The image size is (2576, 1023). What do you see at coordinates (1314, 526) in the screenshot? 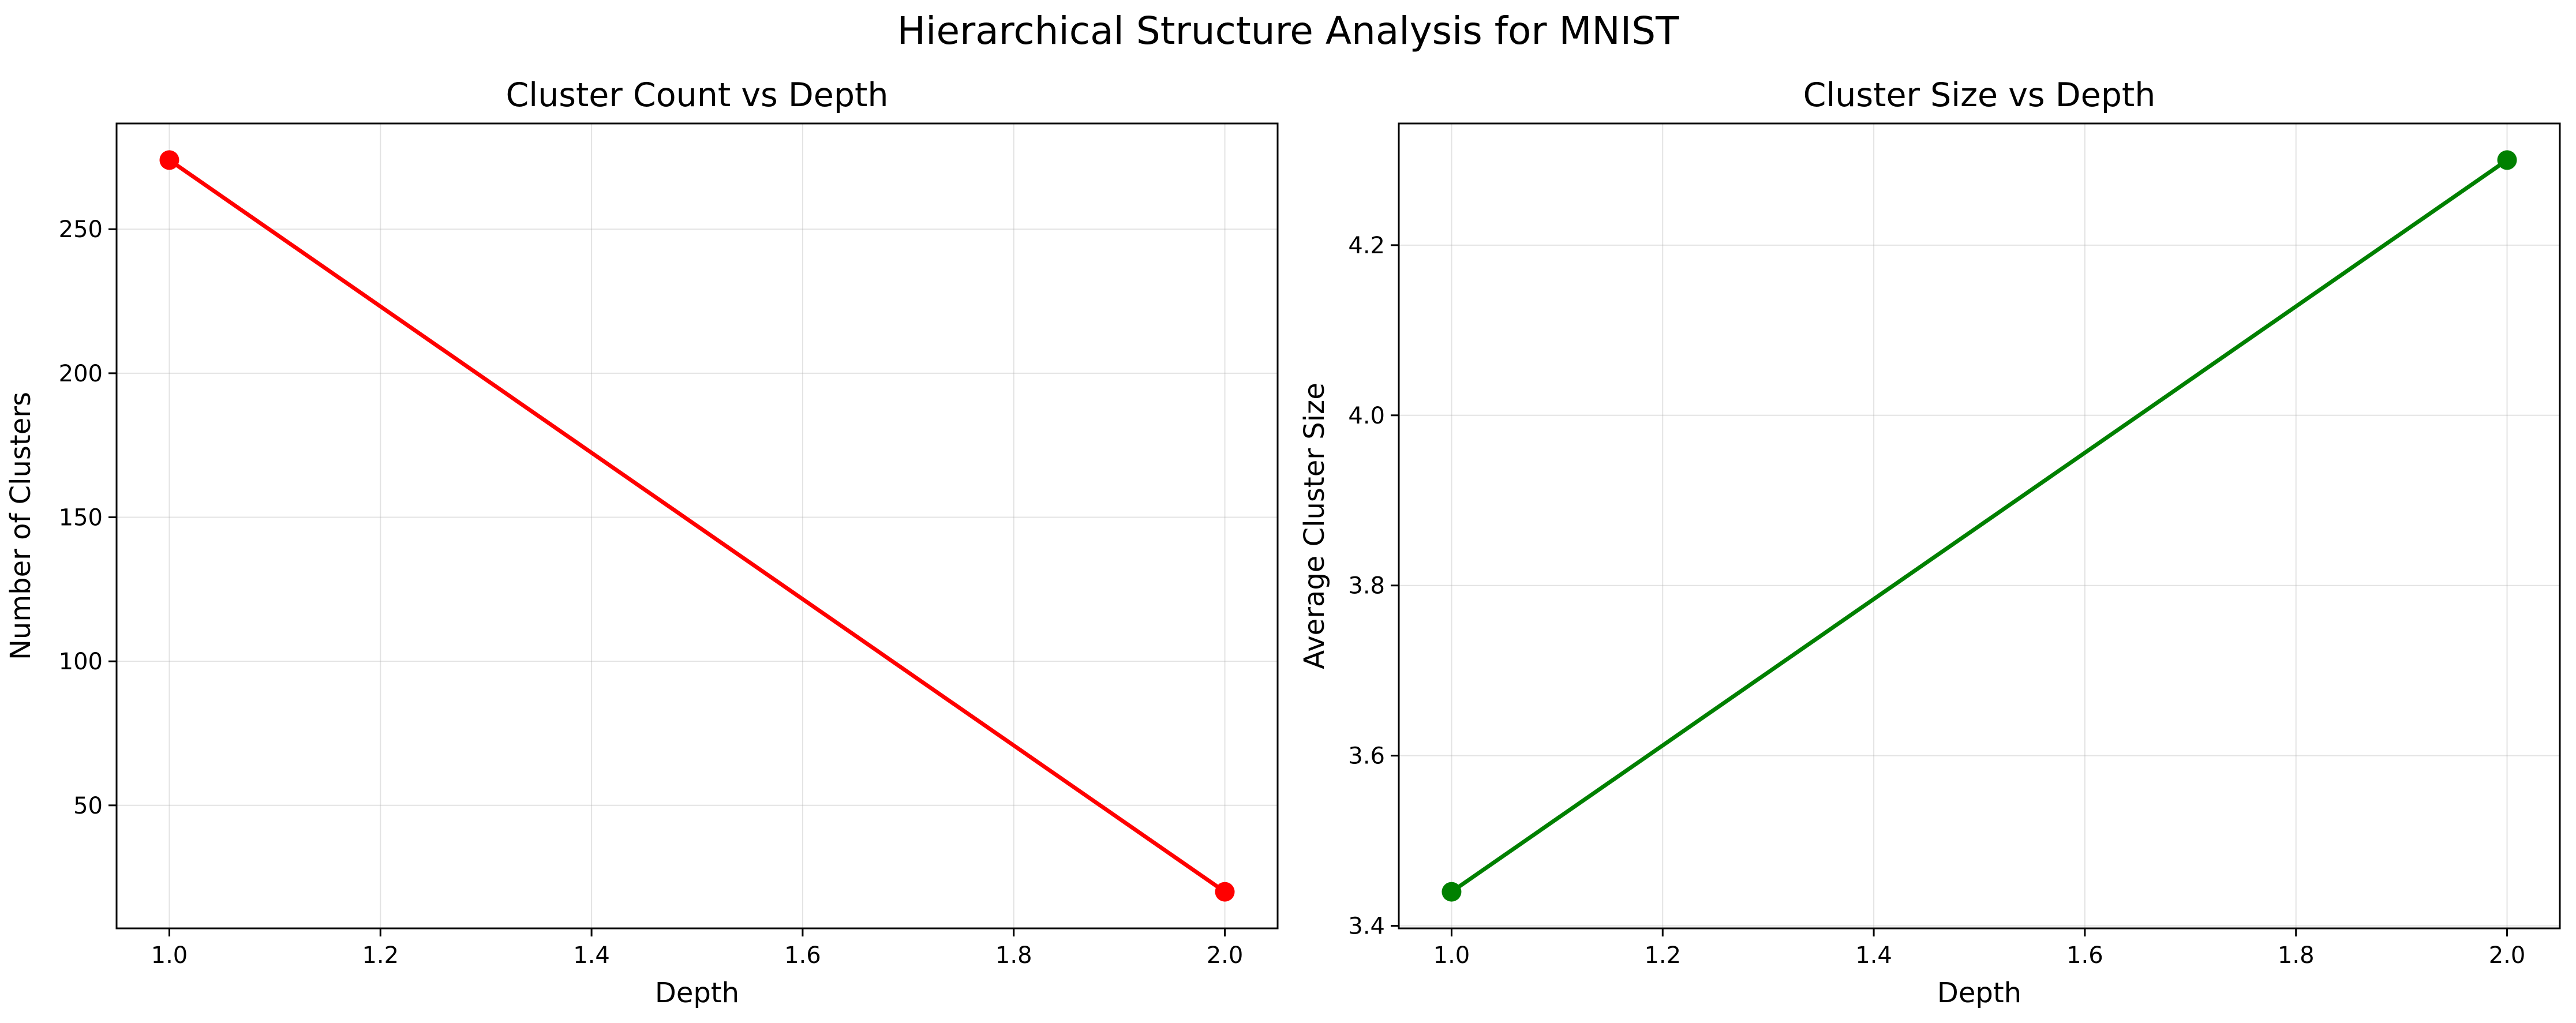
I see `y-axis-label: Average Cluster Size` at bounding box center [1314, 526].